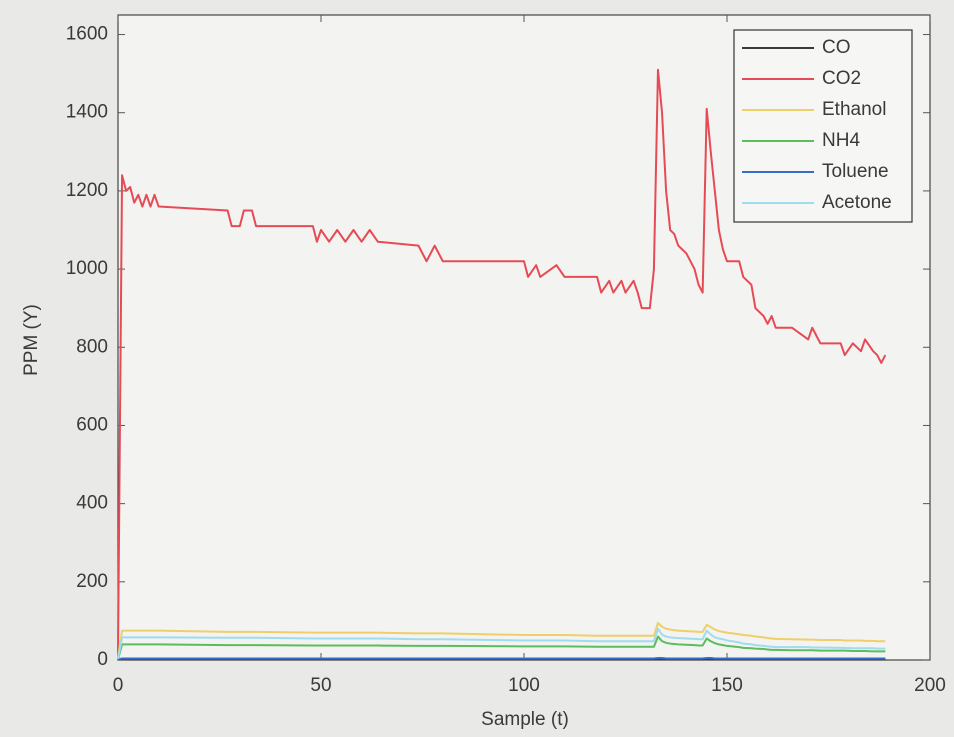  Describe the element at coordinates (930, 685) in the screenshot. I see `x-tick-label: 200` at that location.